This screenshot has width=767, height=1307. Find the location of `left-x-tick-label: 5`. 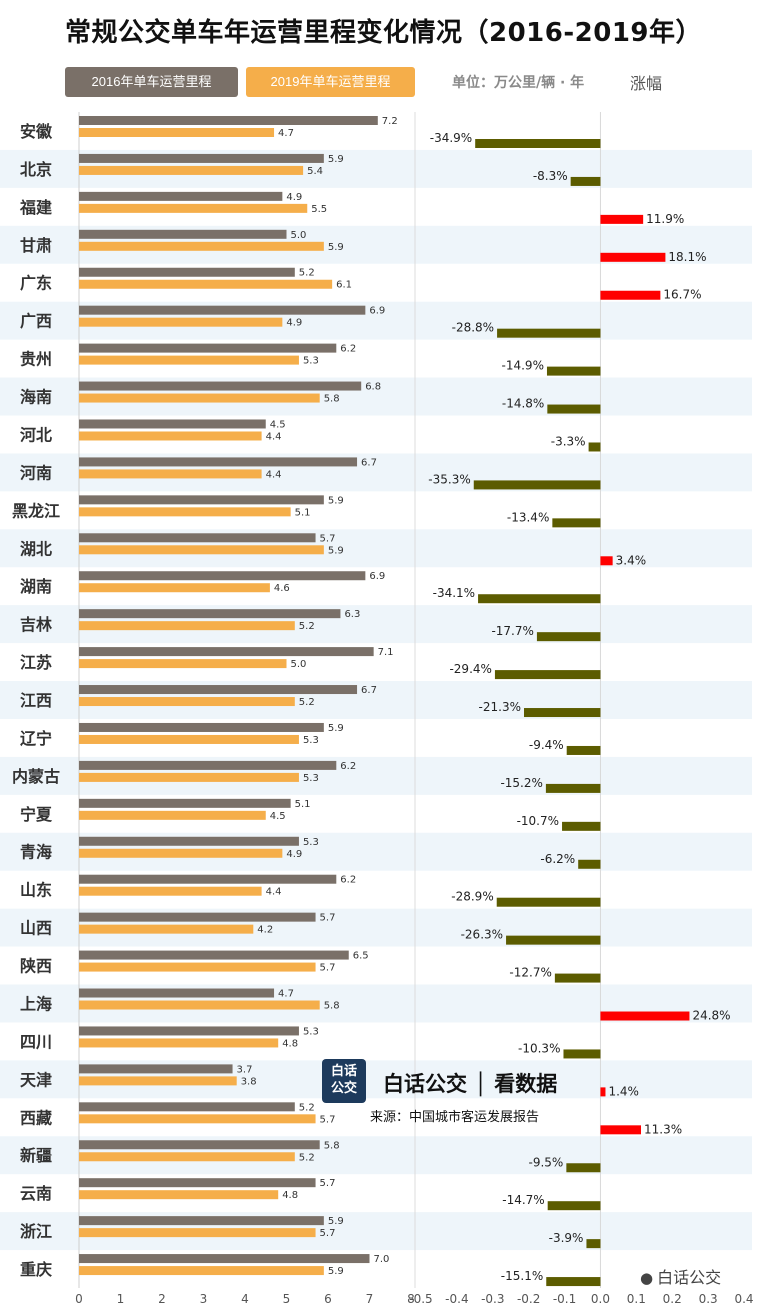

left-x-tick-label: 5 is located at coordinates (287, 1299).